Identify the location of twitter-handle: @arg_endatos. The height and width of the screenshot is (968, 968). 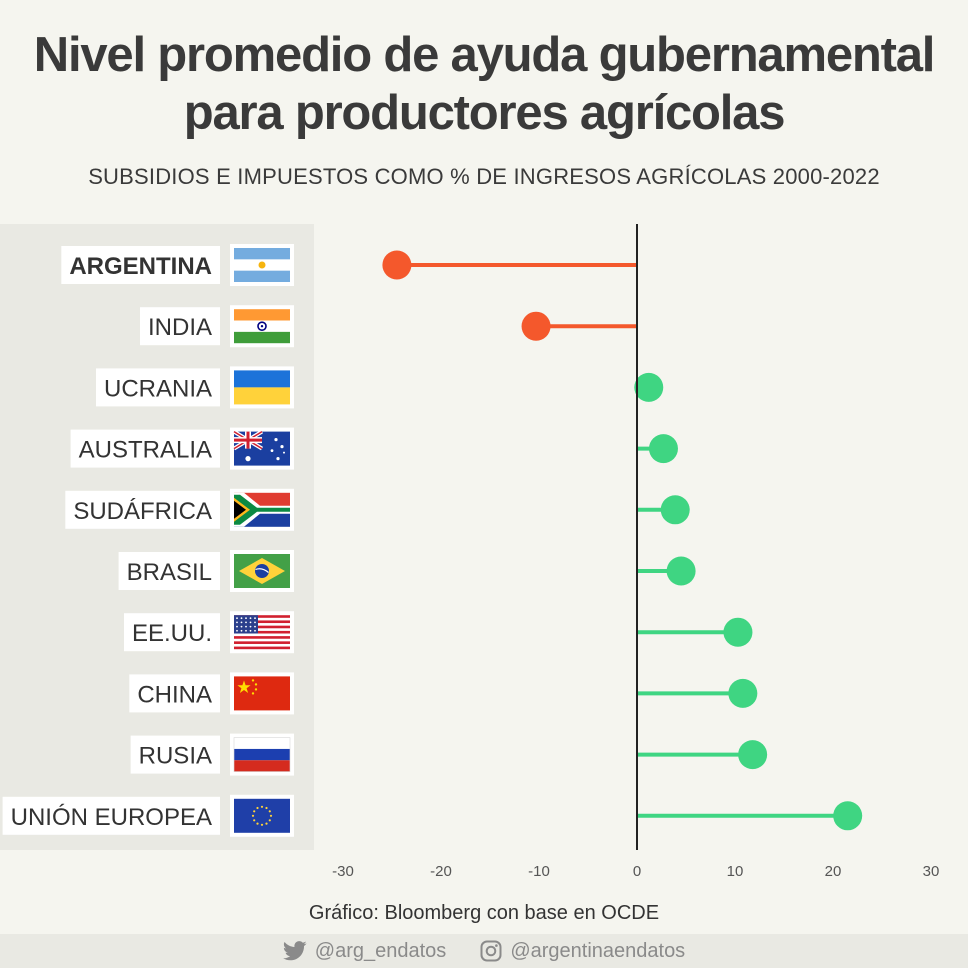
(380, 950).